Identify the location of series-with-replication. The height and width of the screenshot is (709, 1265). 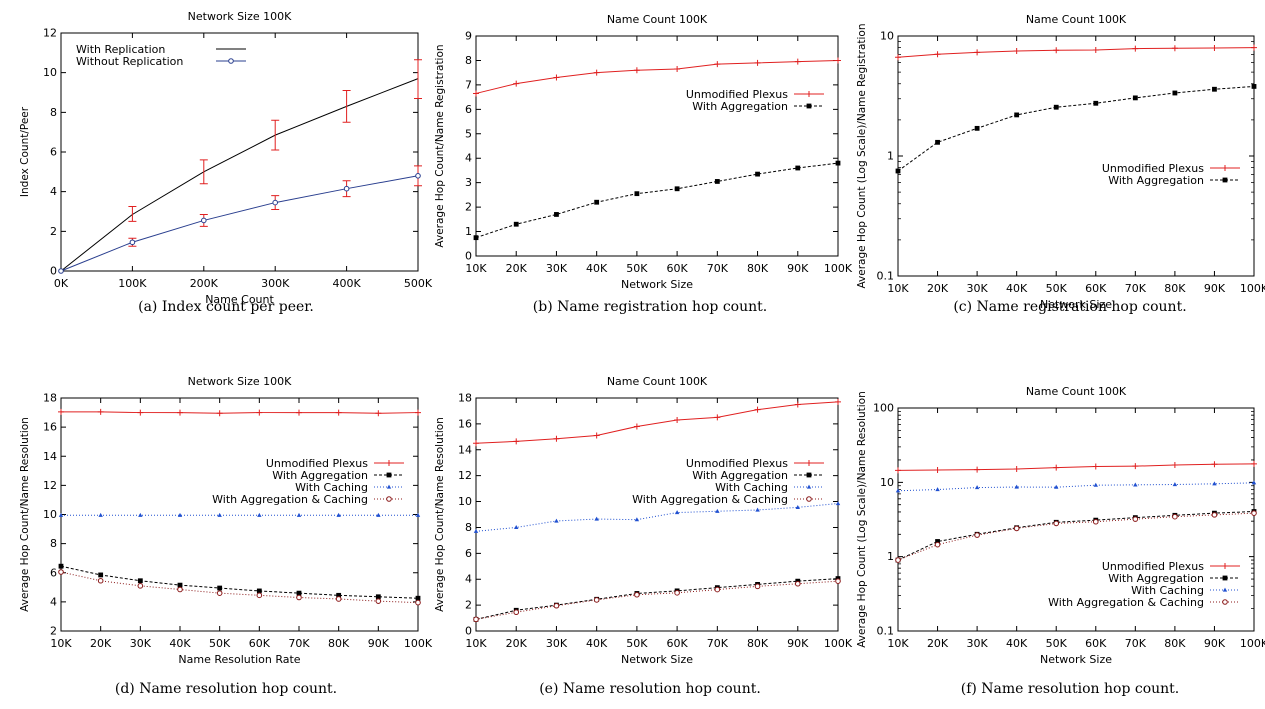
(241, 165).